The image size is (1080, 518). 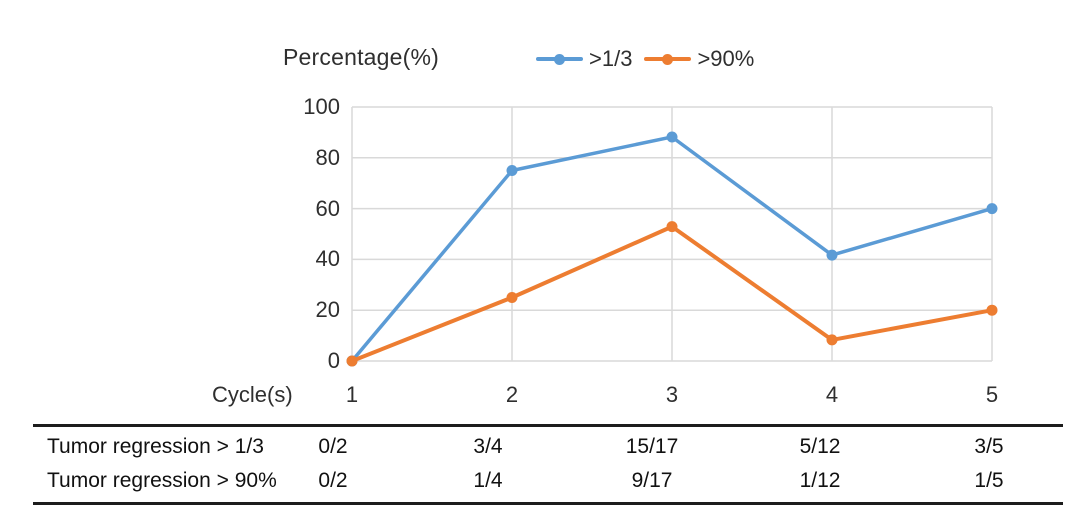 What do you see at coordinates (488, 480) in the screenshot?
I see `table-cell: 1/4` at bounding box center [488, 480].